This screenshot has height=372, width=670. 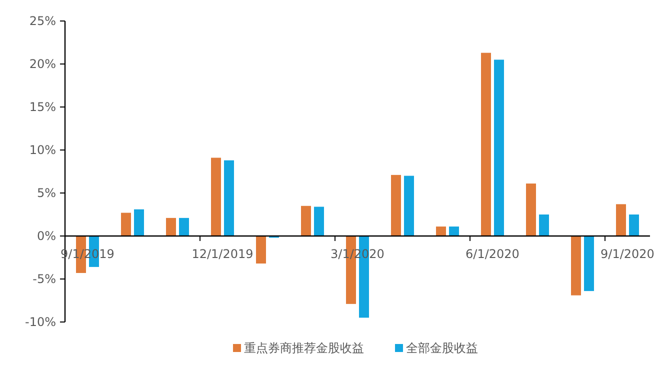 I want to click on y-tick-label: 15%, so click(x=42, y=107).